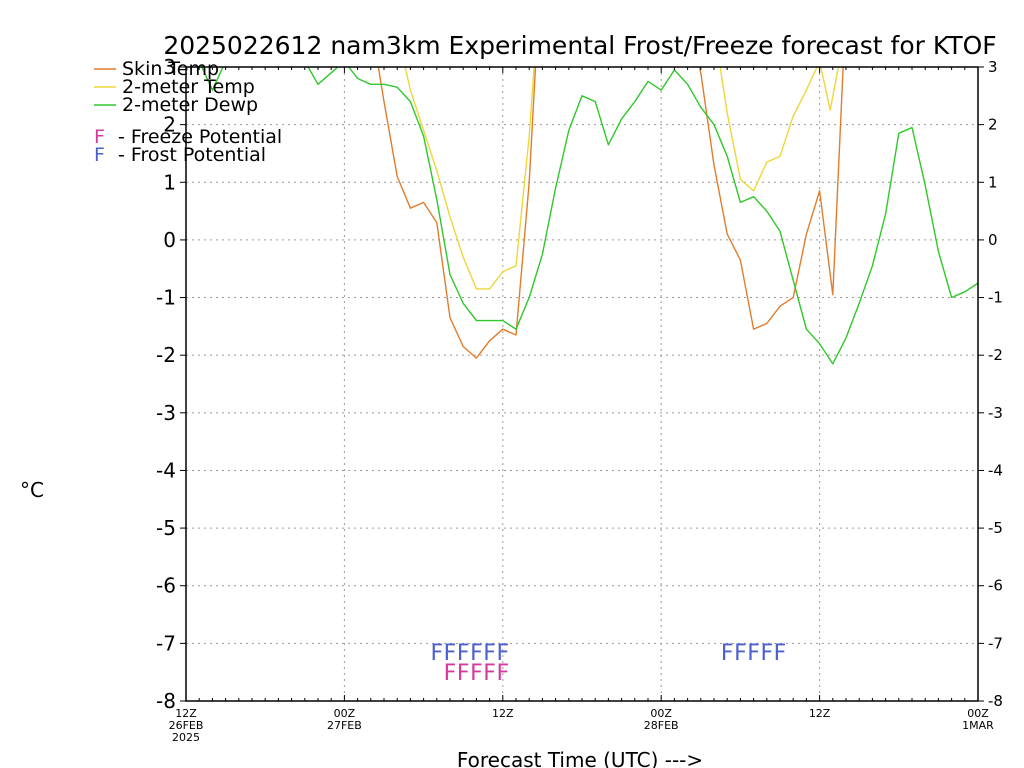  Describe the element at coordinates (993, 182) in the screenshot. I see `y-tick-label-right: 1` at that location.